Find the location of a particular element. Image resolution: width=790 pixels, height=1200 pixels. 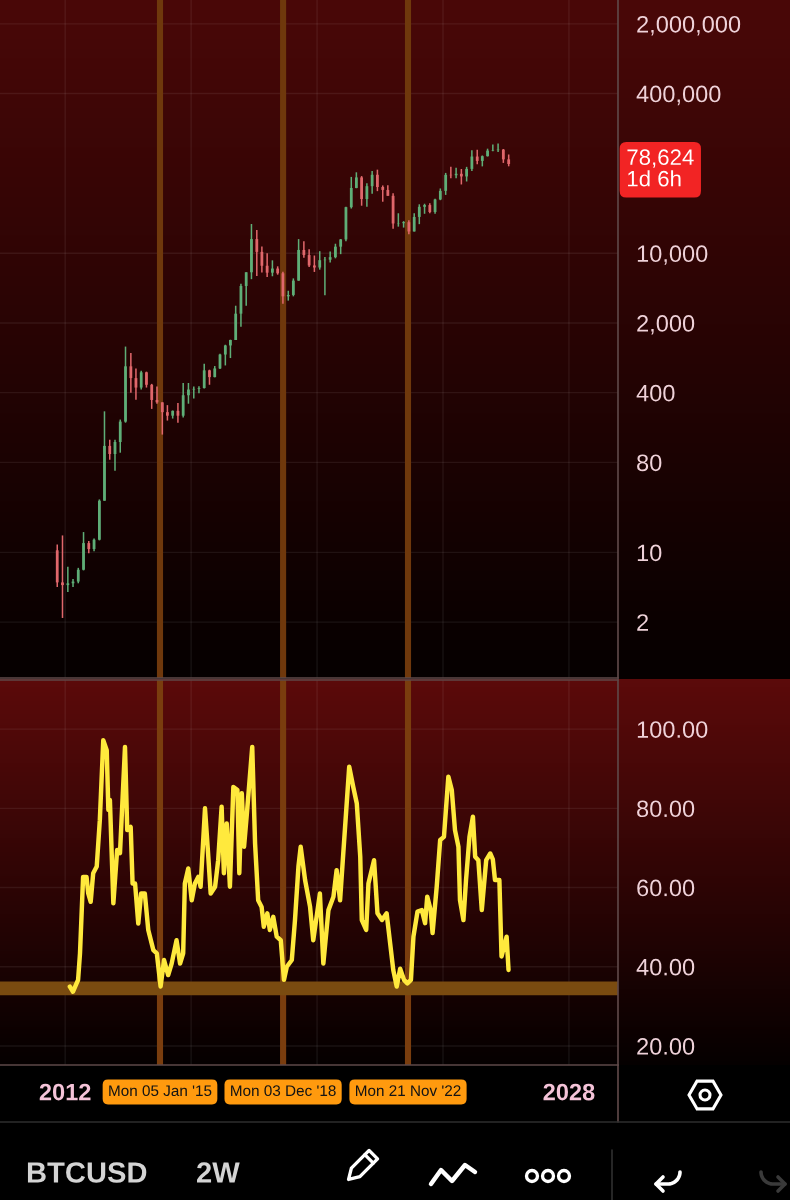

text: 78,624 1d 6h is located at coordinates (660, 168).